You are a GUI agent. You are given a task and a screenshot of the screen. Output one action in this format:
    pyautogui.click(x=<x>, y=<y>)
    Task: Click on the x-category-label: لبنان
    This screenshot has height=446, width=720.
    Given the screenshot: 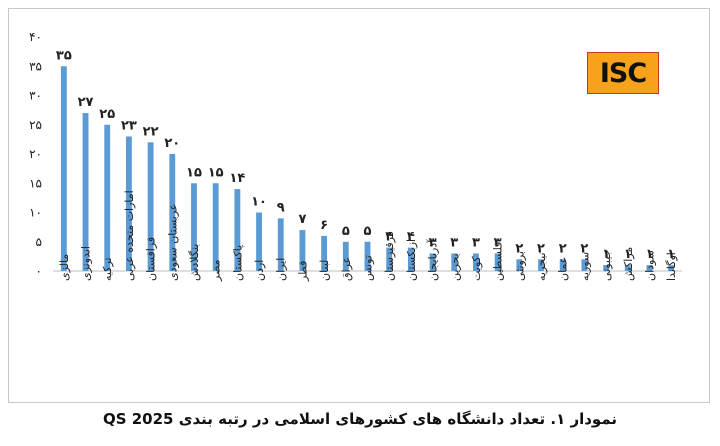 What is the action you would take?
    pyautogui.click(x=324, y=270)
    